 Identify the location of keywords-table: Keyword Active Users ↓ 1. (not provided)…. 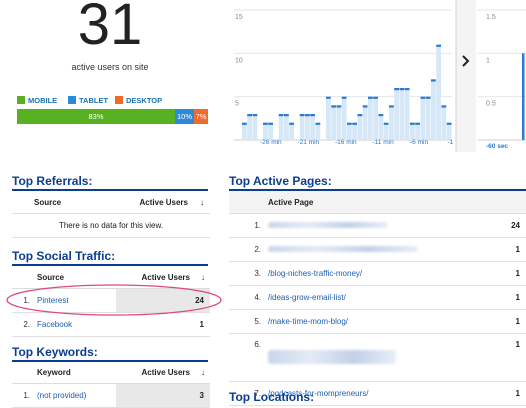
(111, 384).